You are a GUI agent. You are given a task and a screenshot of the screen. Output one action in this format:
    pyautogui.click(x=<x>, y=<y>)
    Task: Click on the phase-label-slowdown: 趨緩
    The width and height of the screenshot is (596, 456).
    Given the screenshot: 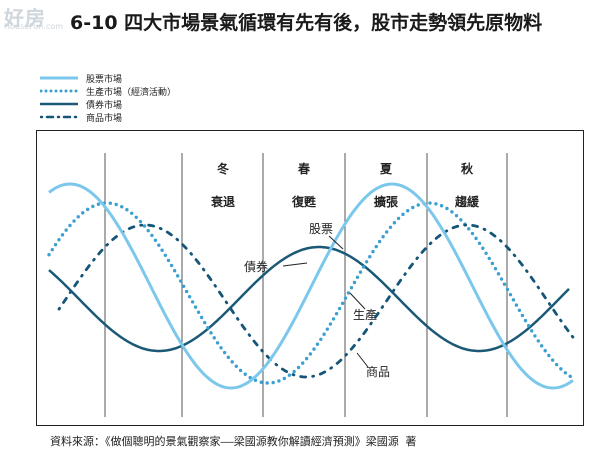 What is the action you would take?
    pyautogui.click(x=467, y=201)
    